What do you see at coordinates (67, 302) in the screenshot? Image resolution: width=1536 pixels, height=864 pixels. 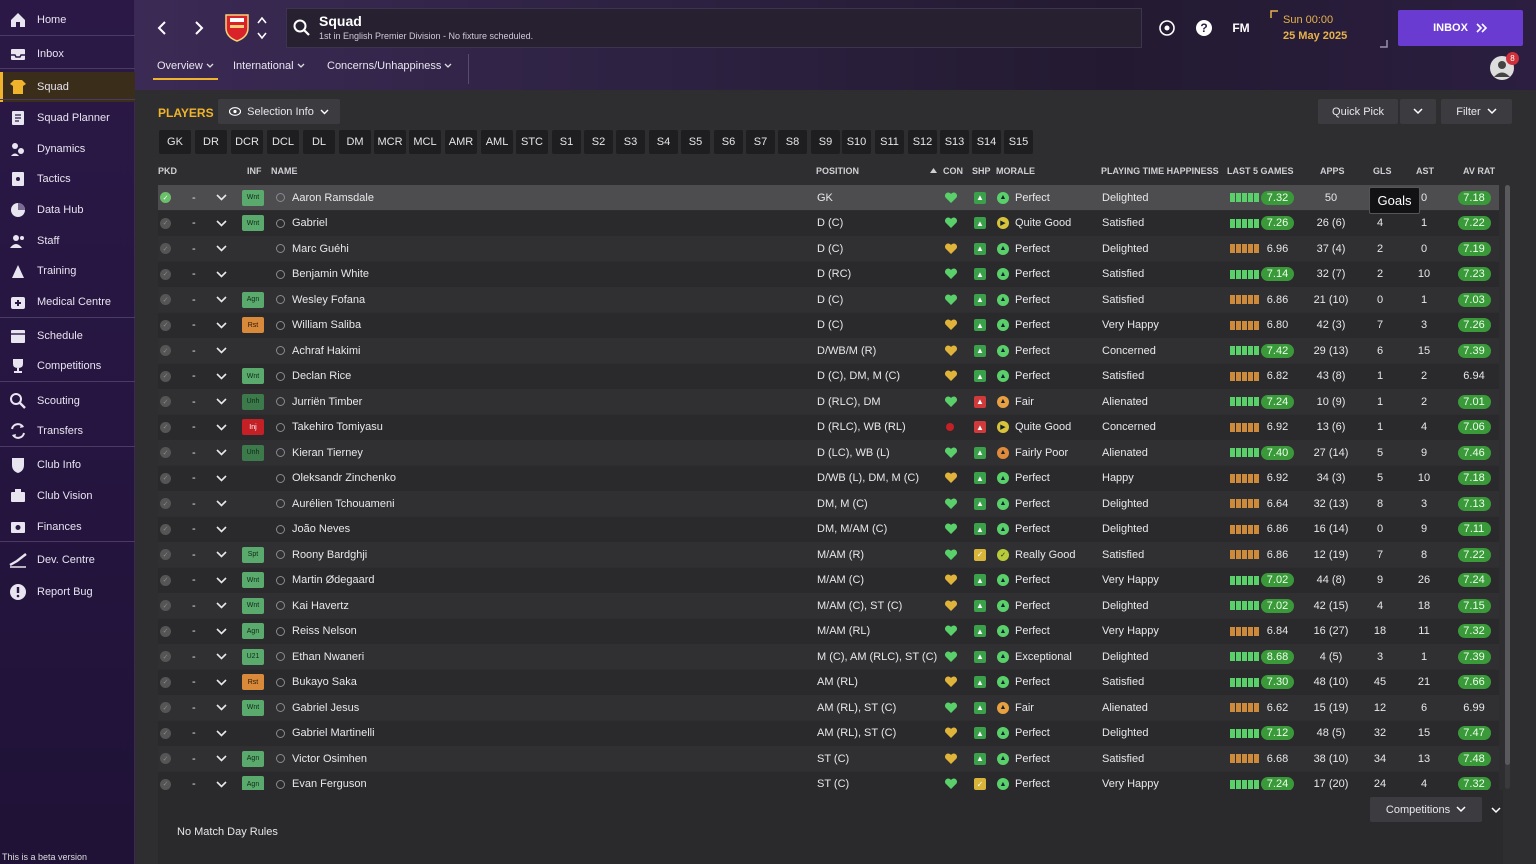 I see `sidebar-item-medical-centre: Medical Centre` at bounding box center [67, 302].